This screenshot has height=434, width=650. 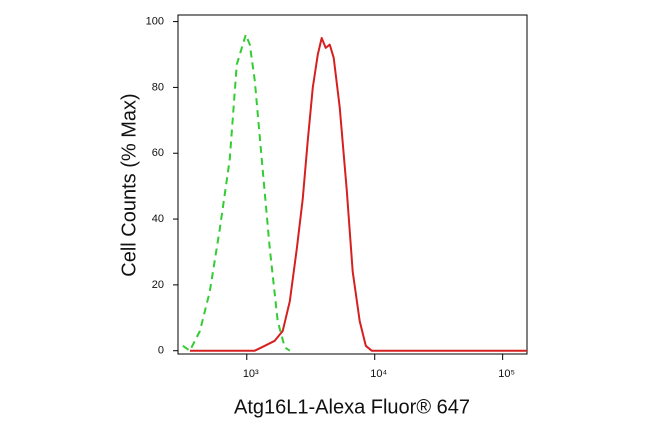 What do you see at coordinates (378, 374) in the screenshot?
I see `x-tick-label: 10⁴` at bounding box center [378, 374].